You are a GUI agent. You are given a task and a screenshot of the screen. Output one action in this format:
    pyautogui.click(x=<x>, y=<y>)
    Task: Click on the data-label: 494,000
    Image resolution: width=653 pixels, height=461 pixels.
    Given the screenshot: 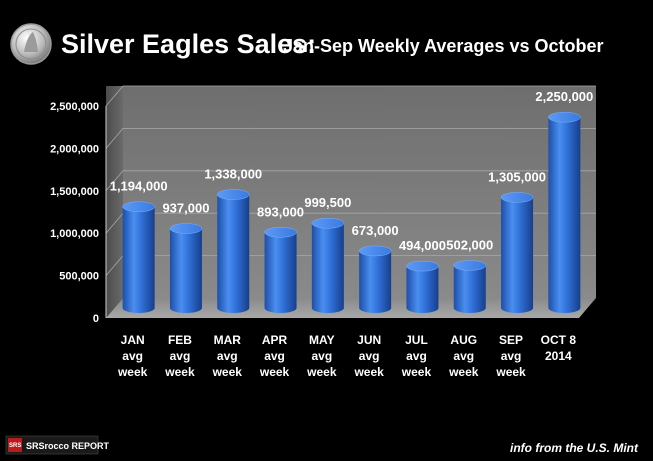 What is the action you would take?
    pyautogui.click(x=422, y=245)
    